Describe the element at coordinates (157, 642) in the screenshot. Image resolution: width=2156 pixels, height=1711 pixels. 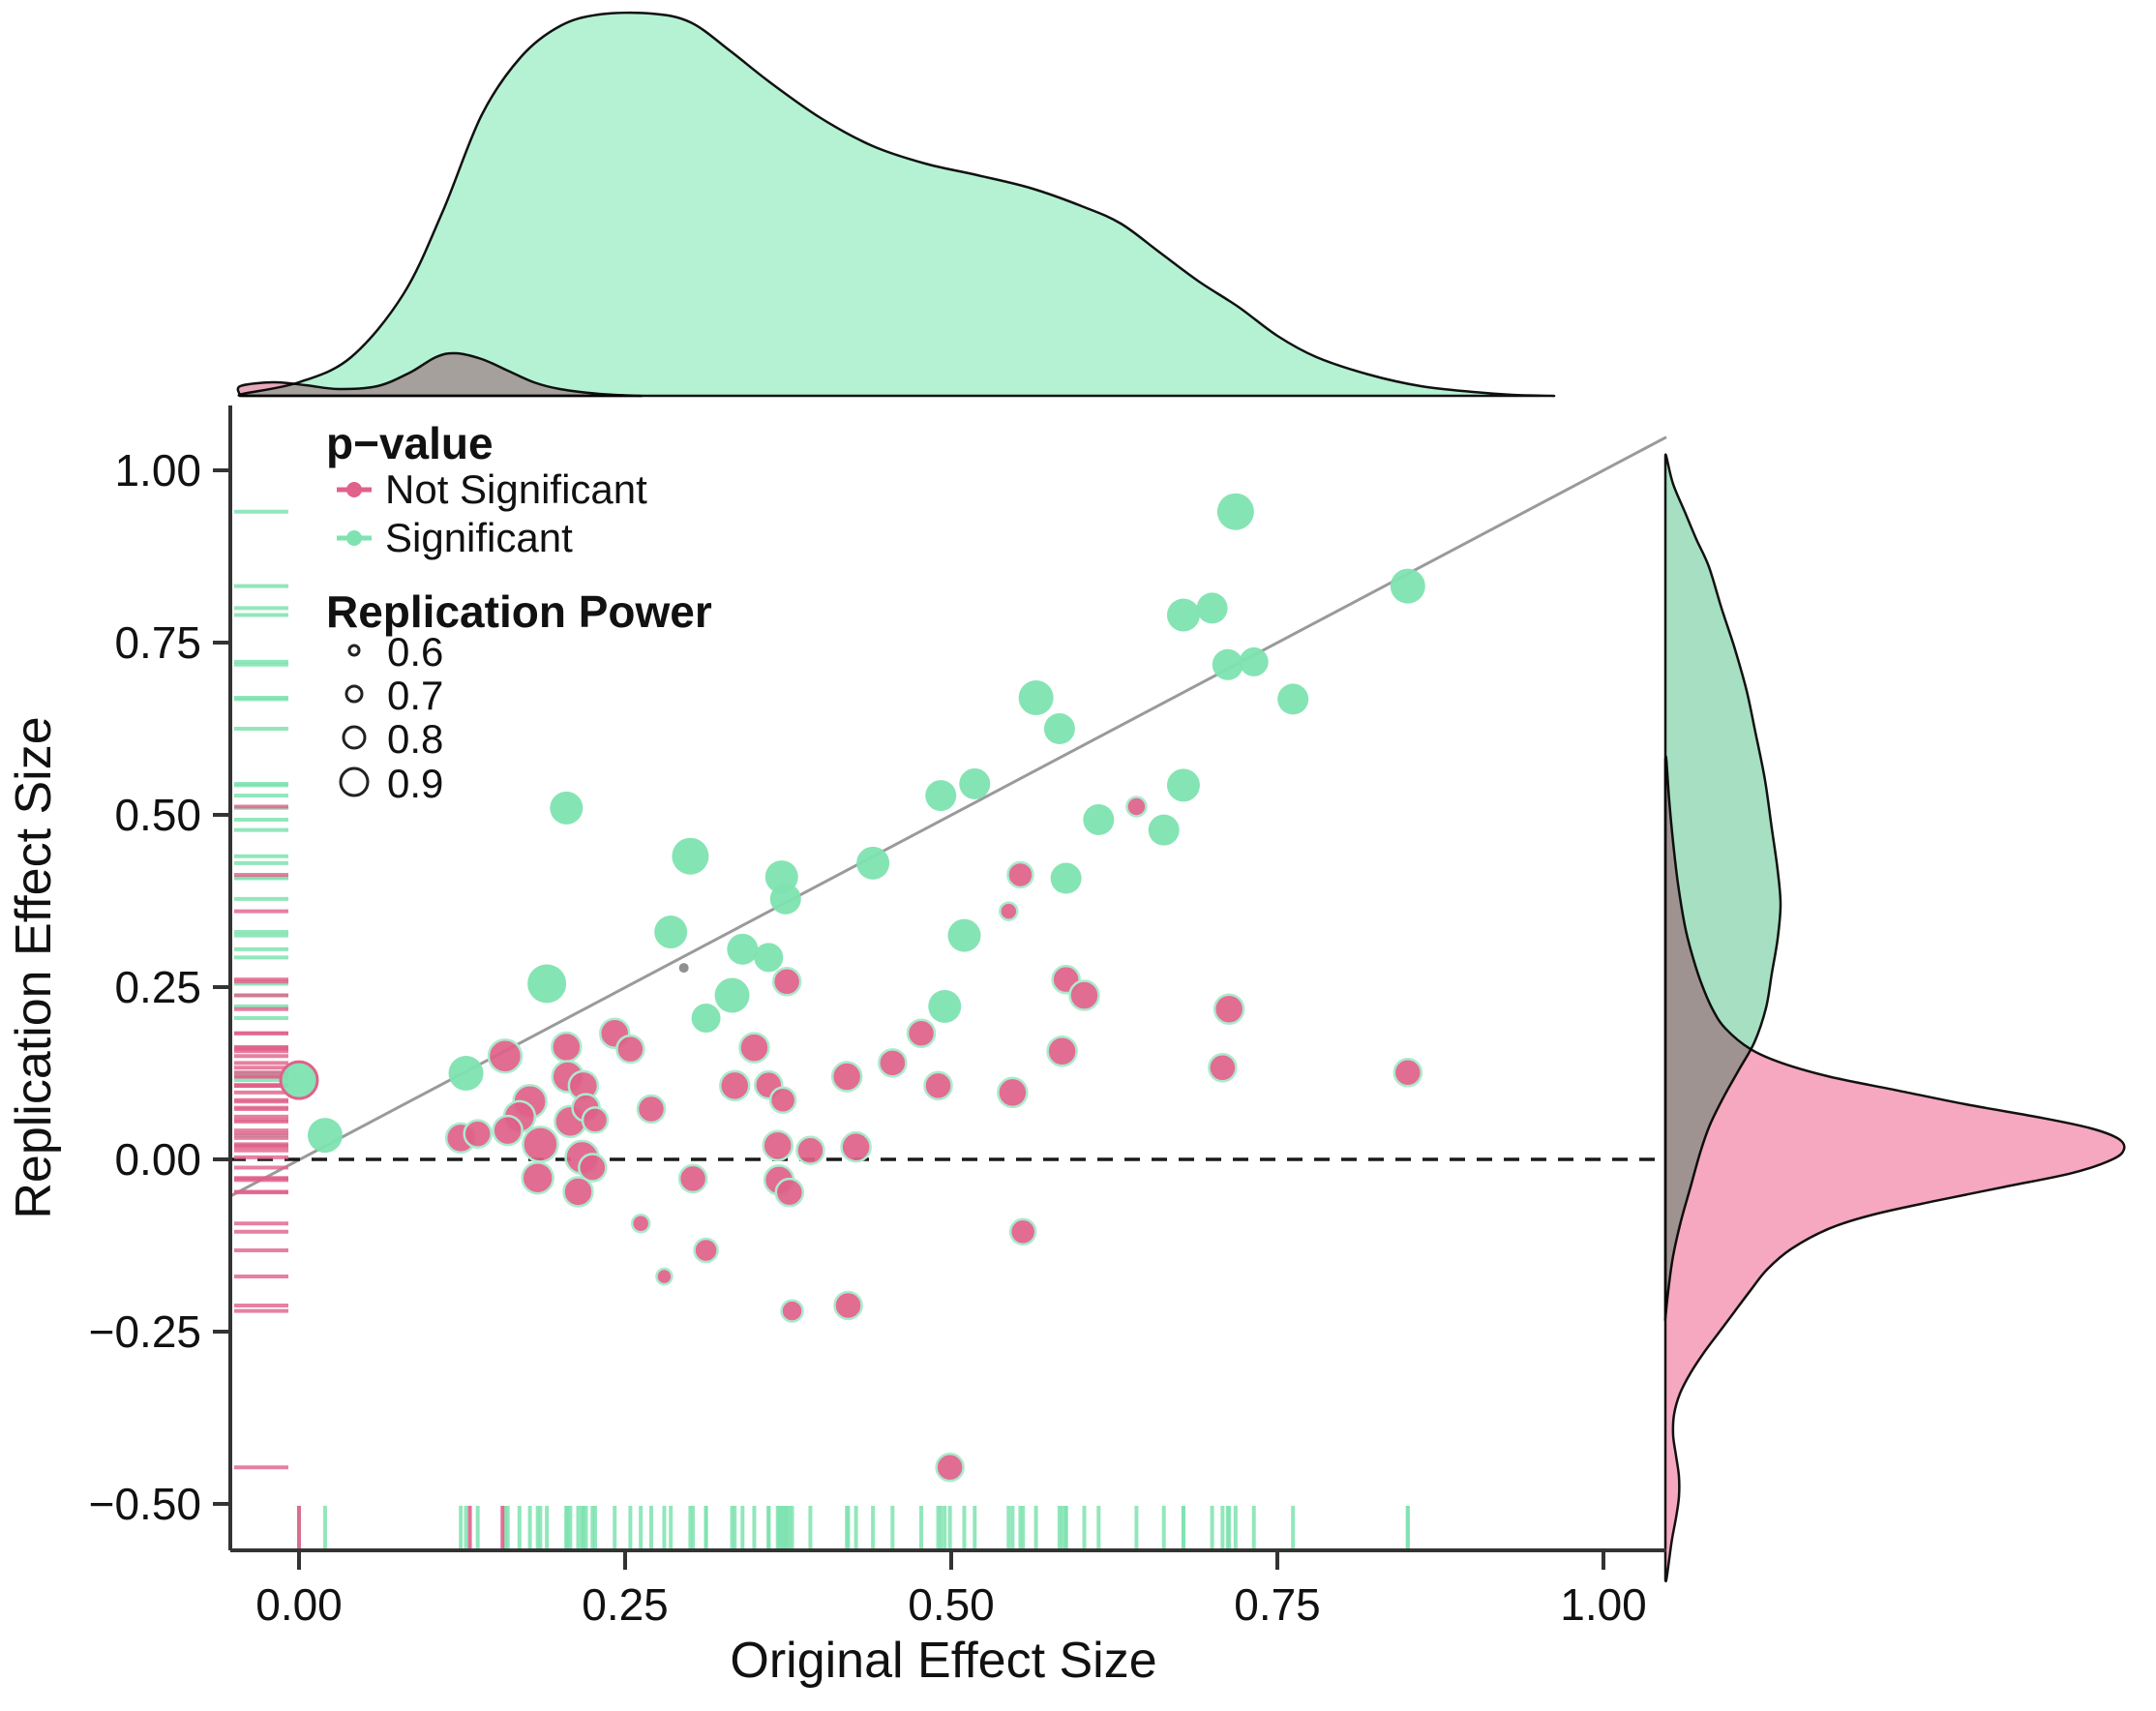
I see `y-tick-label: 0.75` at that location.